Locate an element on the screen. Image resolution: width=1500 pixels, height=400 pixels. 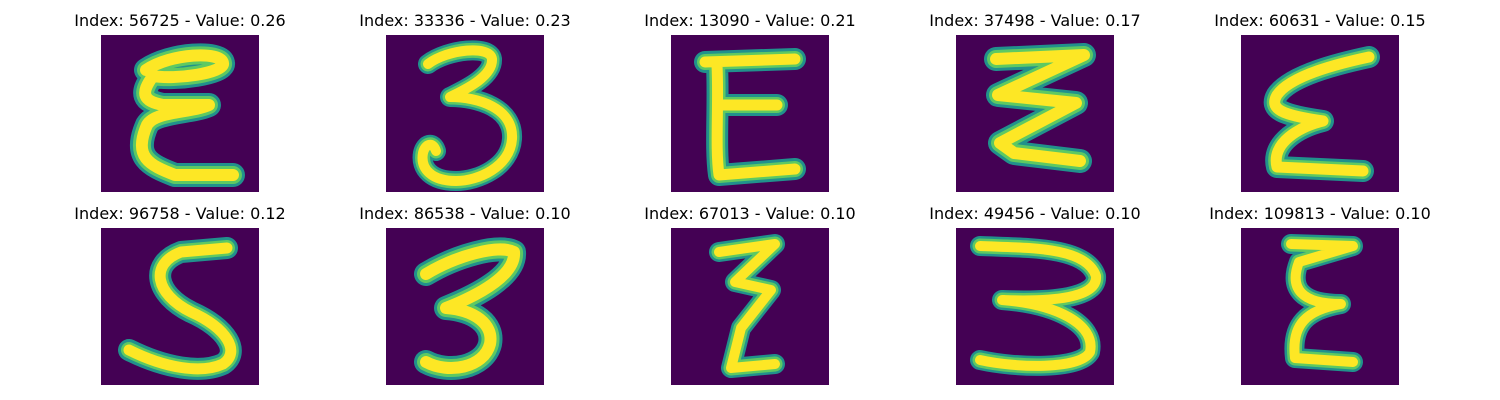
panel-title: Index: 13090 - Value: 0.21 is located at coordinates (750, 20).